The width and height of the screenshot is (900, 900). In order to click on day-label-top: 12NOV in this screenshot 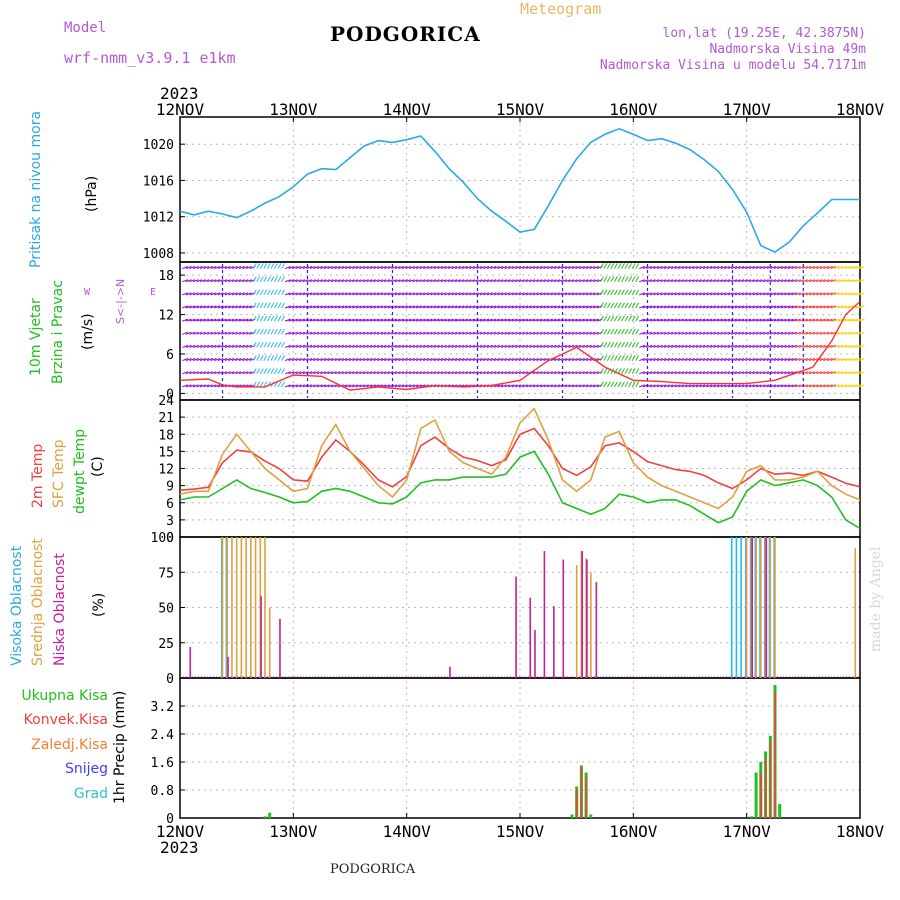, I will do `click(180, 109)`.